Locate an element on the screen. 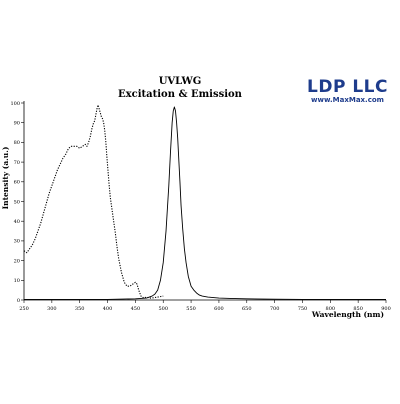  x-tick-label: 800 is located at coordinates (331, 309).